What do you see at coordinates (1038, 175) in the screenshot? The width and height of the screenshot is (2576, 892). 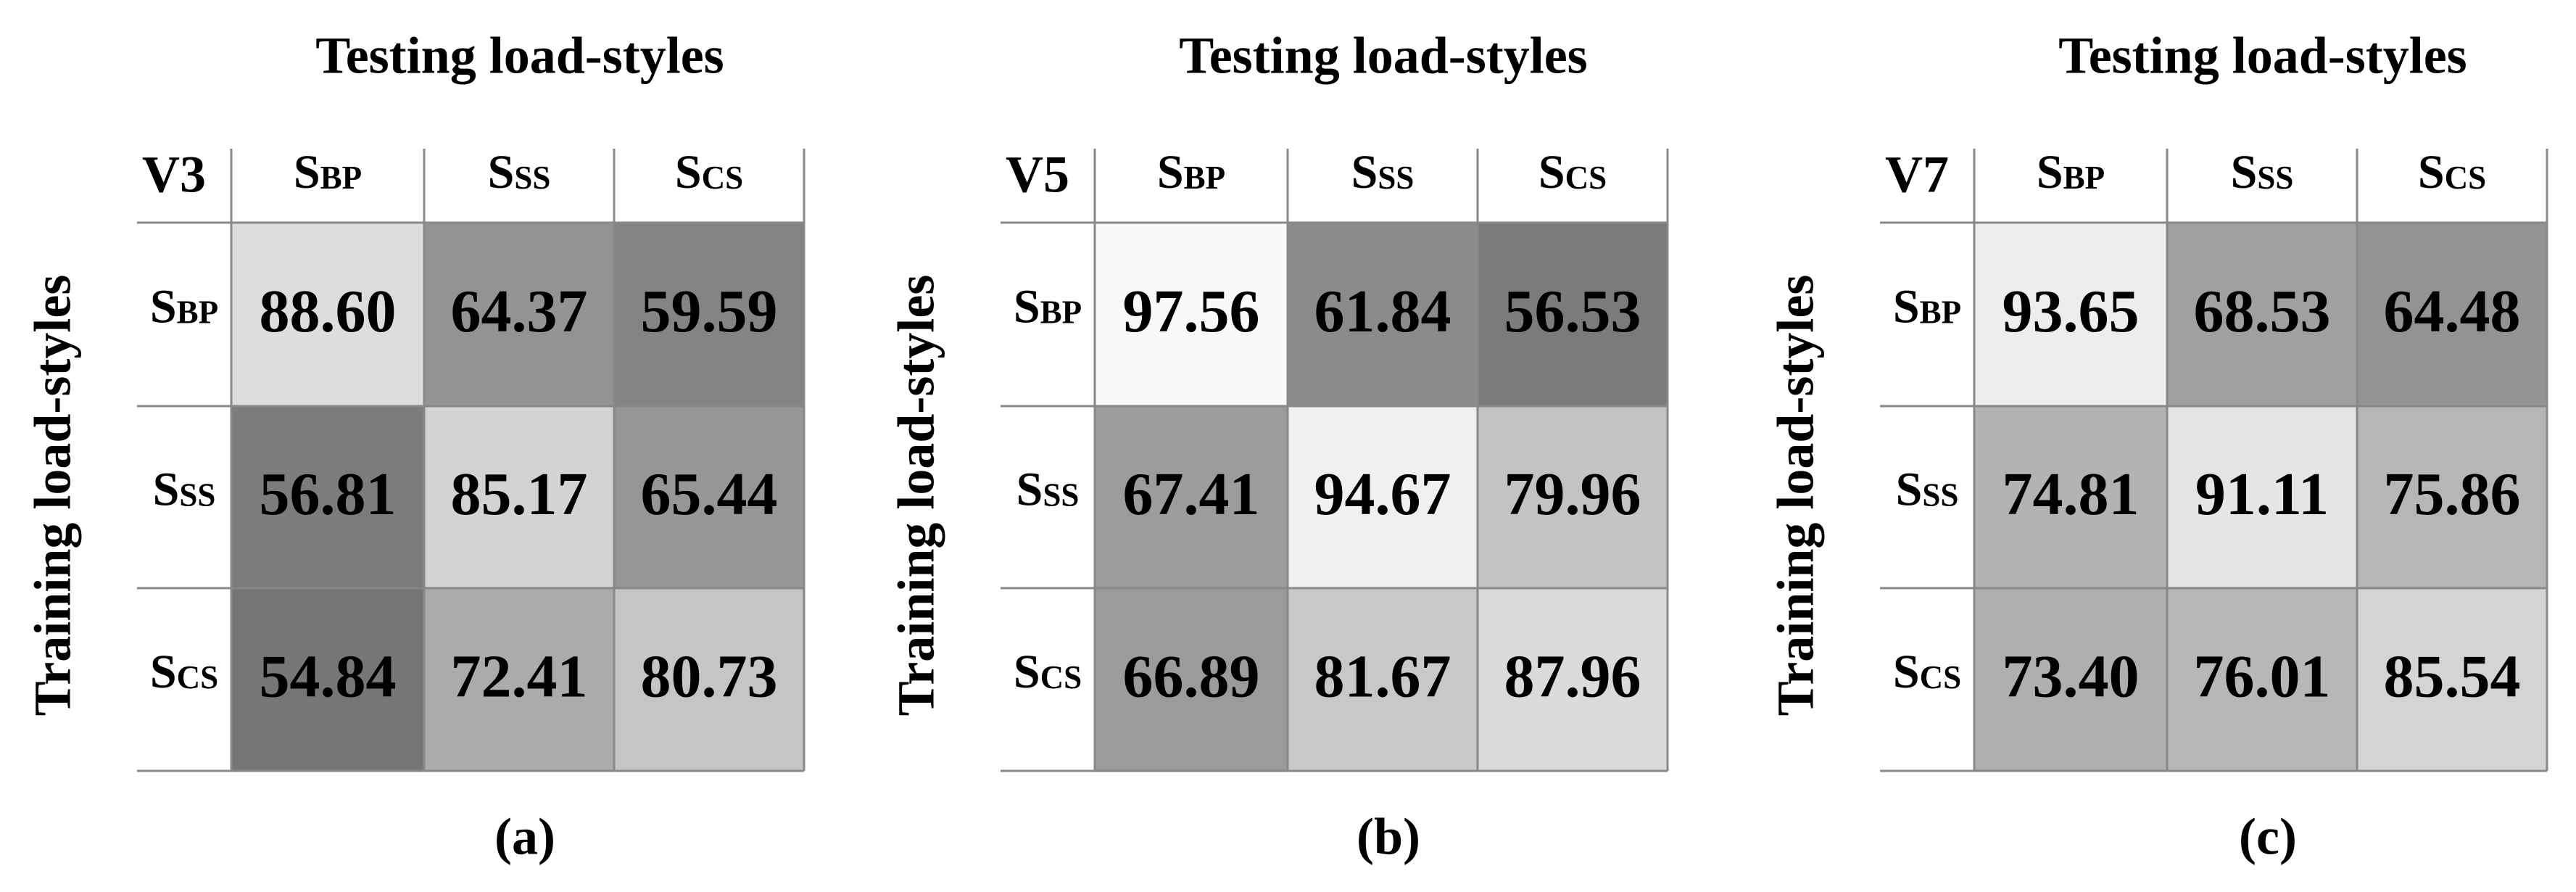 I see `corner-label: V5` at bounding box center [1038, 175].